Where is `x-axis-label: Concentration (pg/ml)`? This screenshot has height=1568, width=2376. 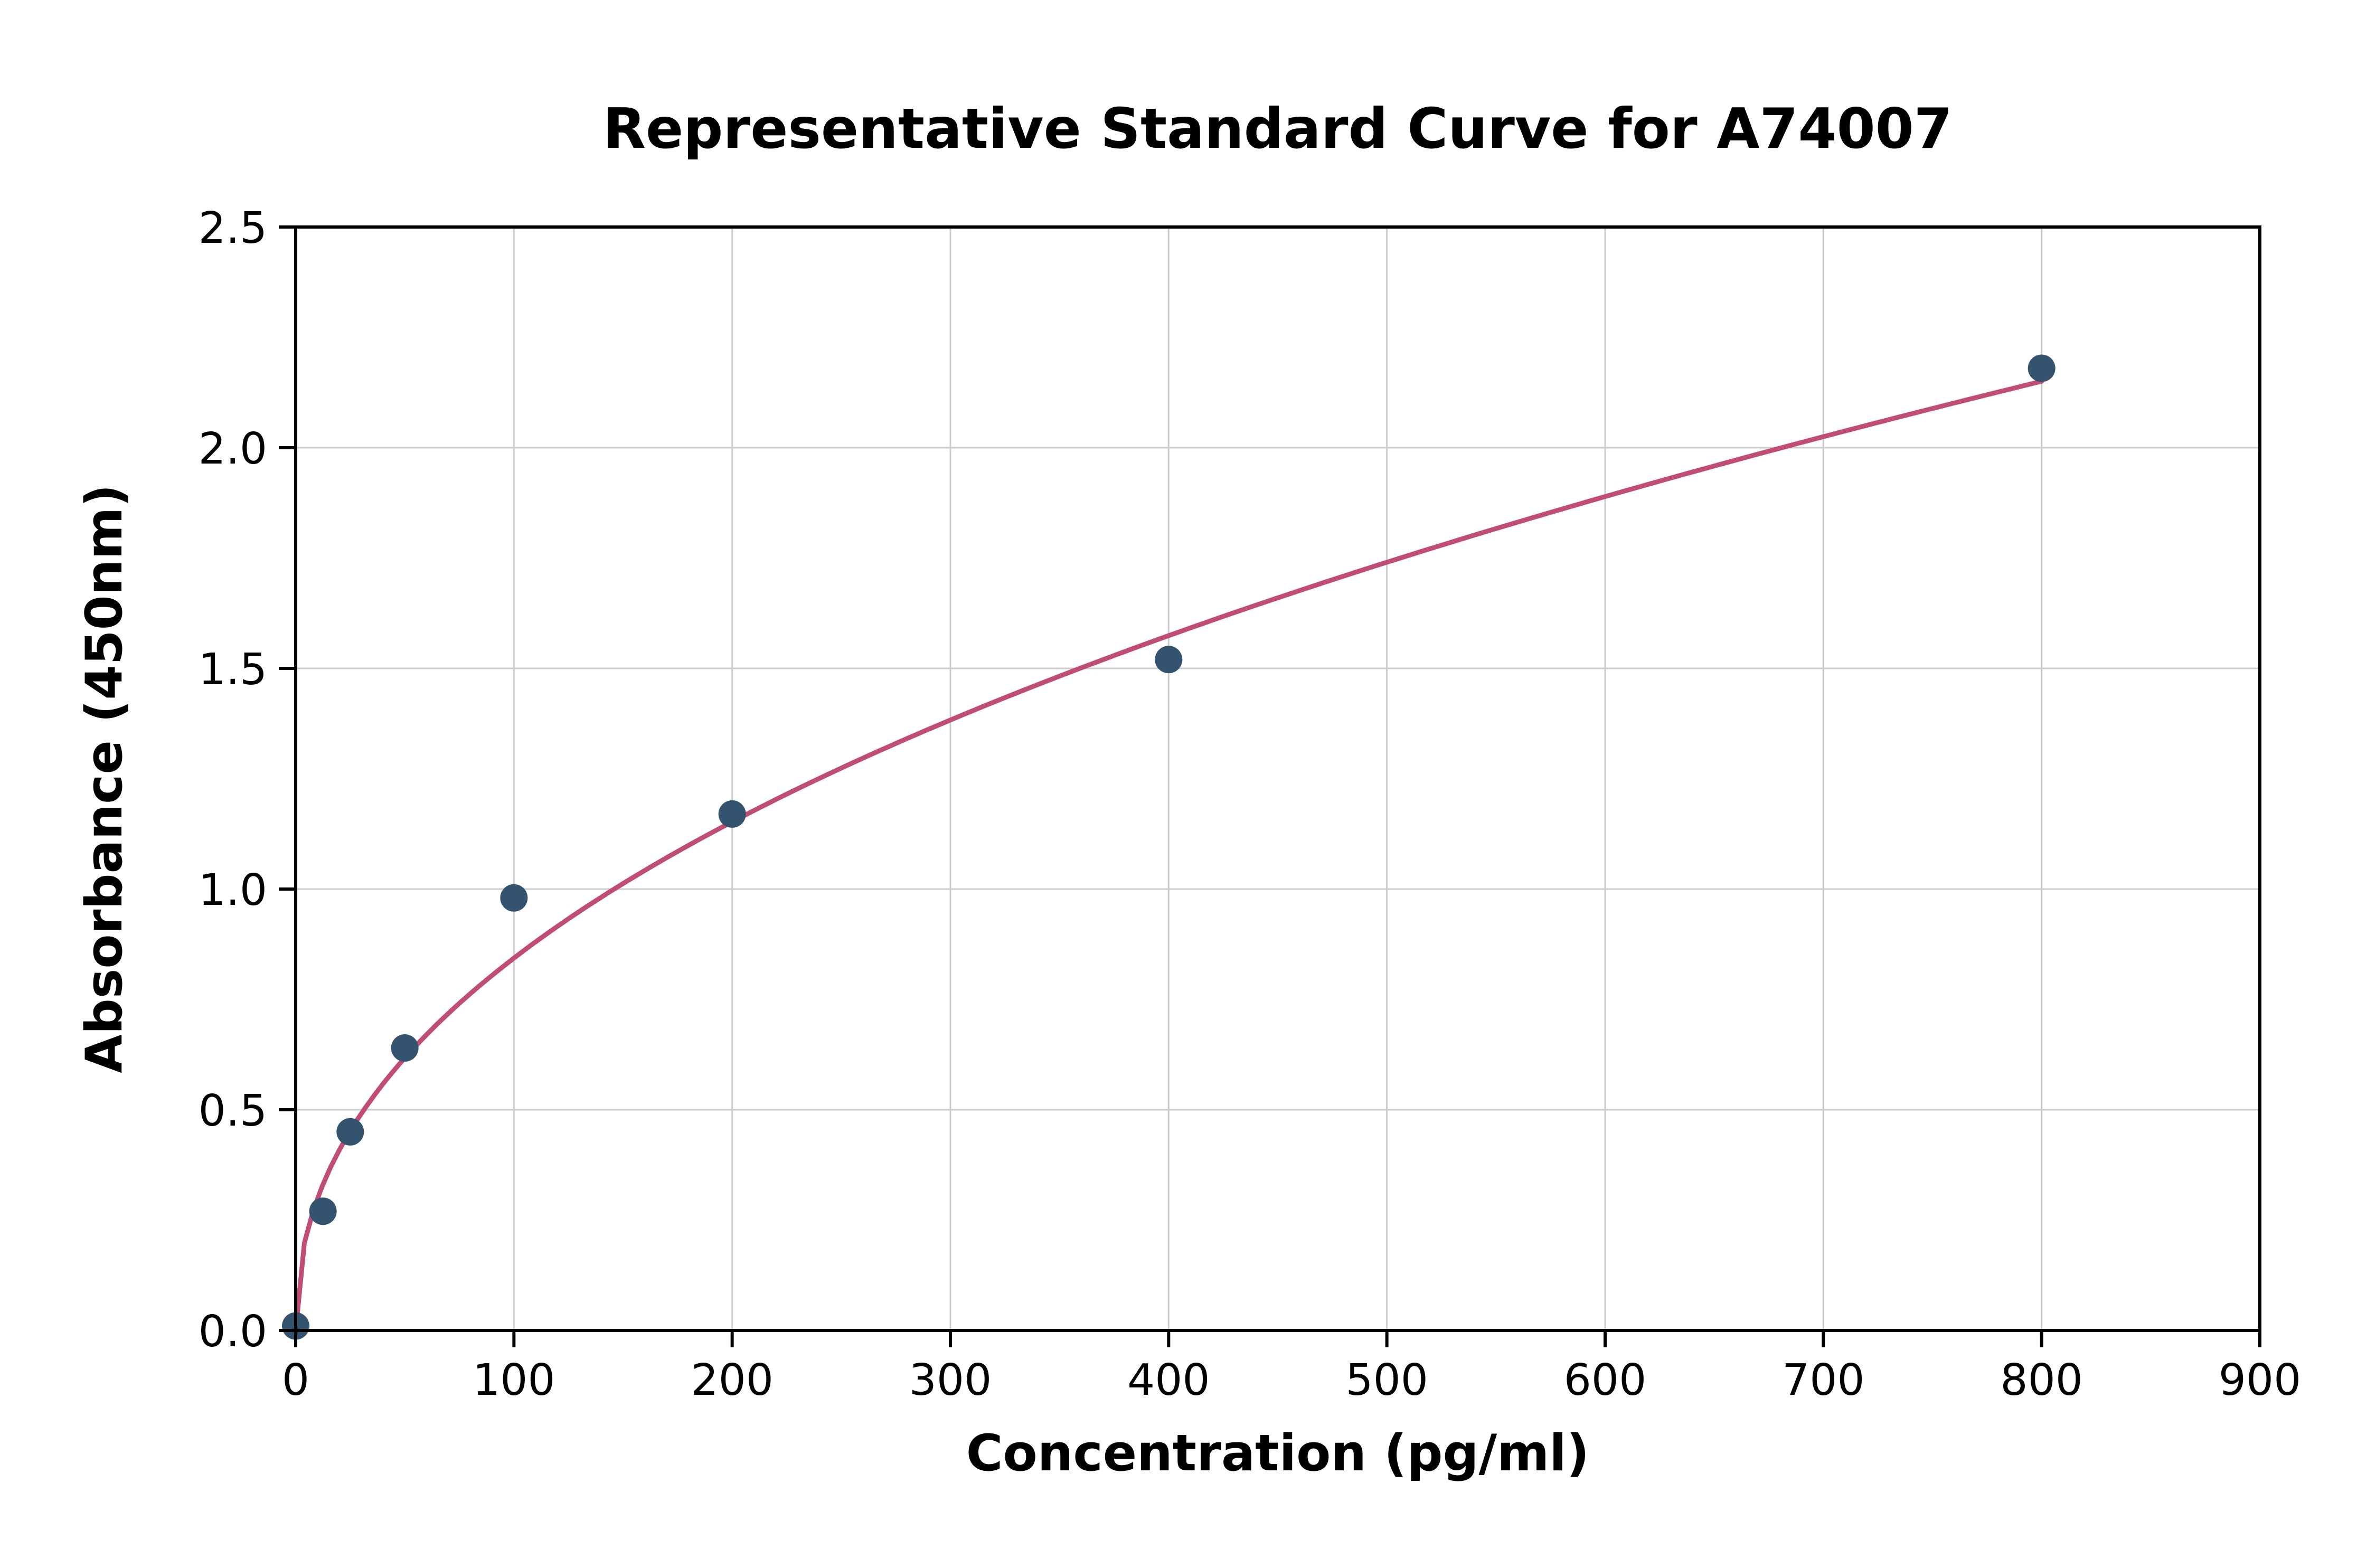
x-axis-label: Concentration (pg/ml) is located at coordinates (1278, 1453).